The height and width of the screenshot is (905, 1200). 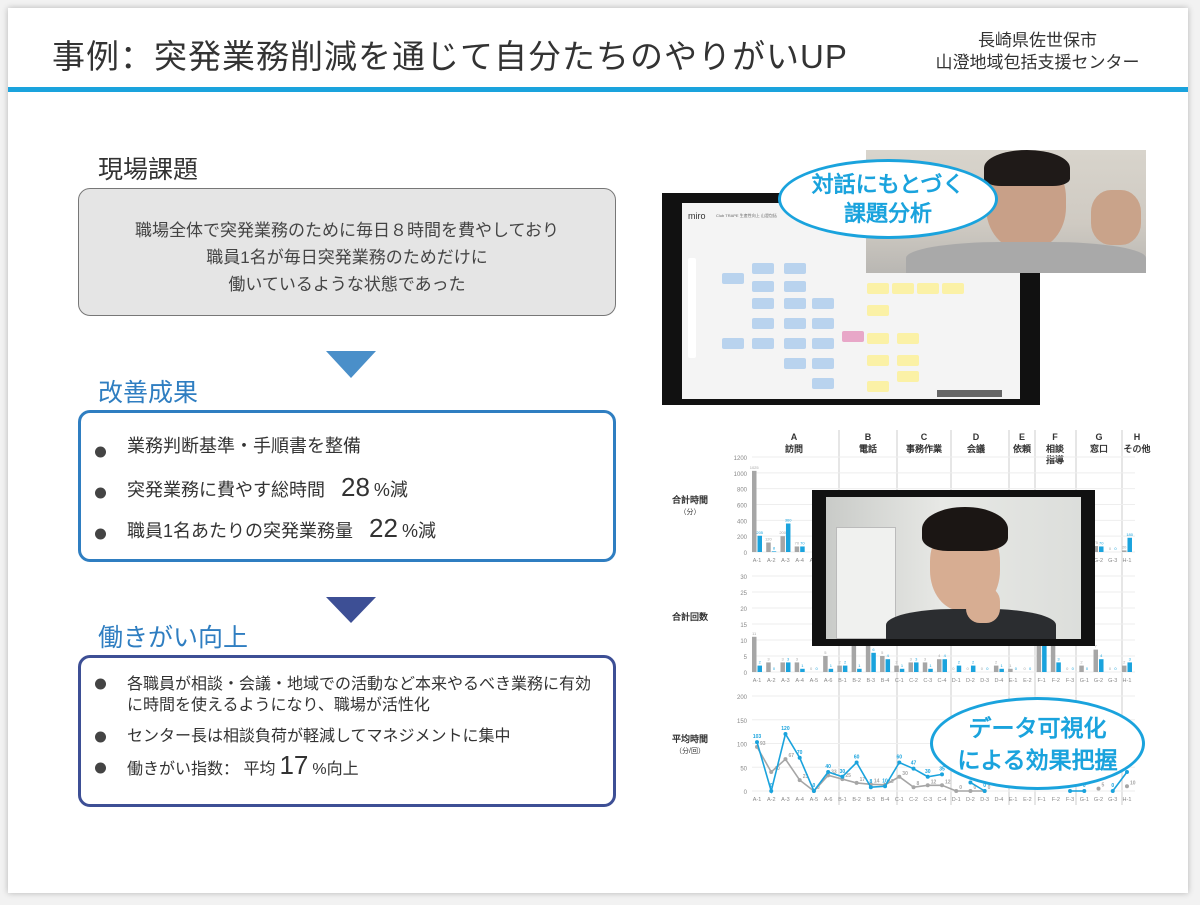 What do you see at coordinates (914, 764) in the screenshot?
I see `data-label: 47` at bounding box center [914, 764].